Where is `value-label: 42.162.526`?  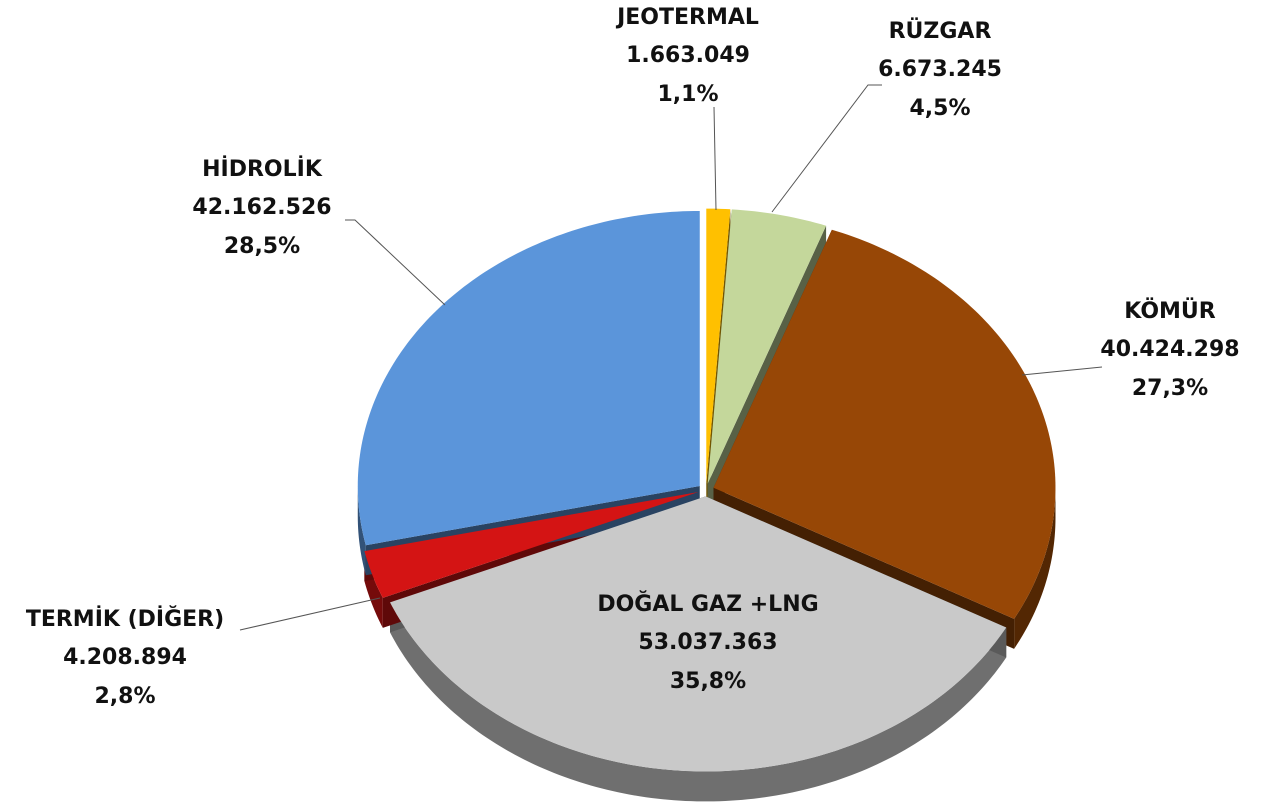
value-label: 42.162.526 is located at coordinates (261, 207).